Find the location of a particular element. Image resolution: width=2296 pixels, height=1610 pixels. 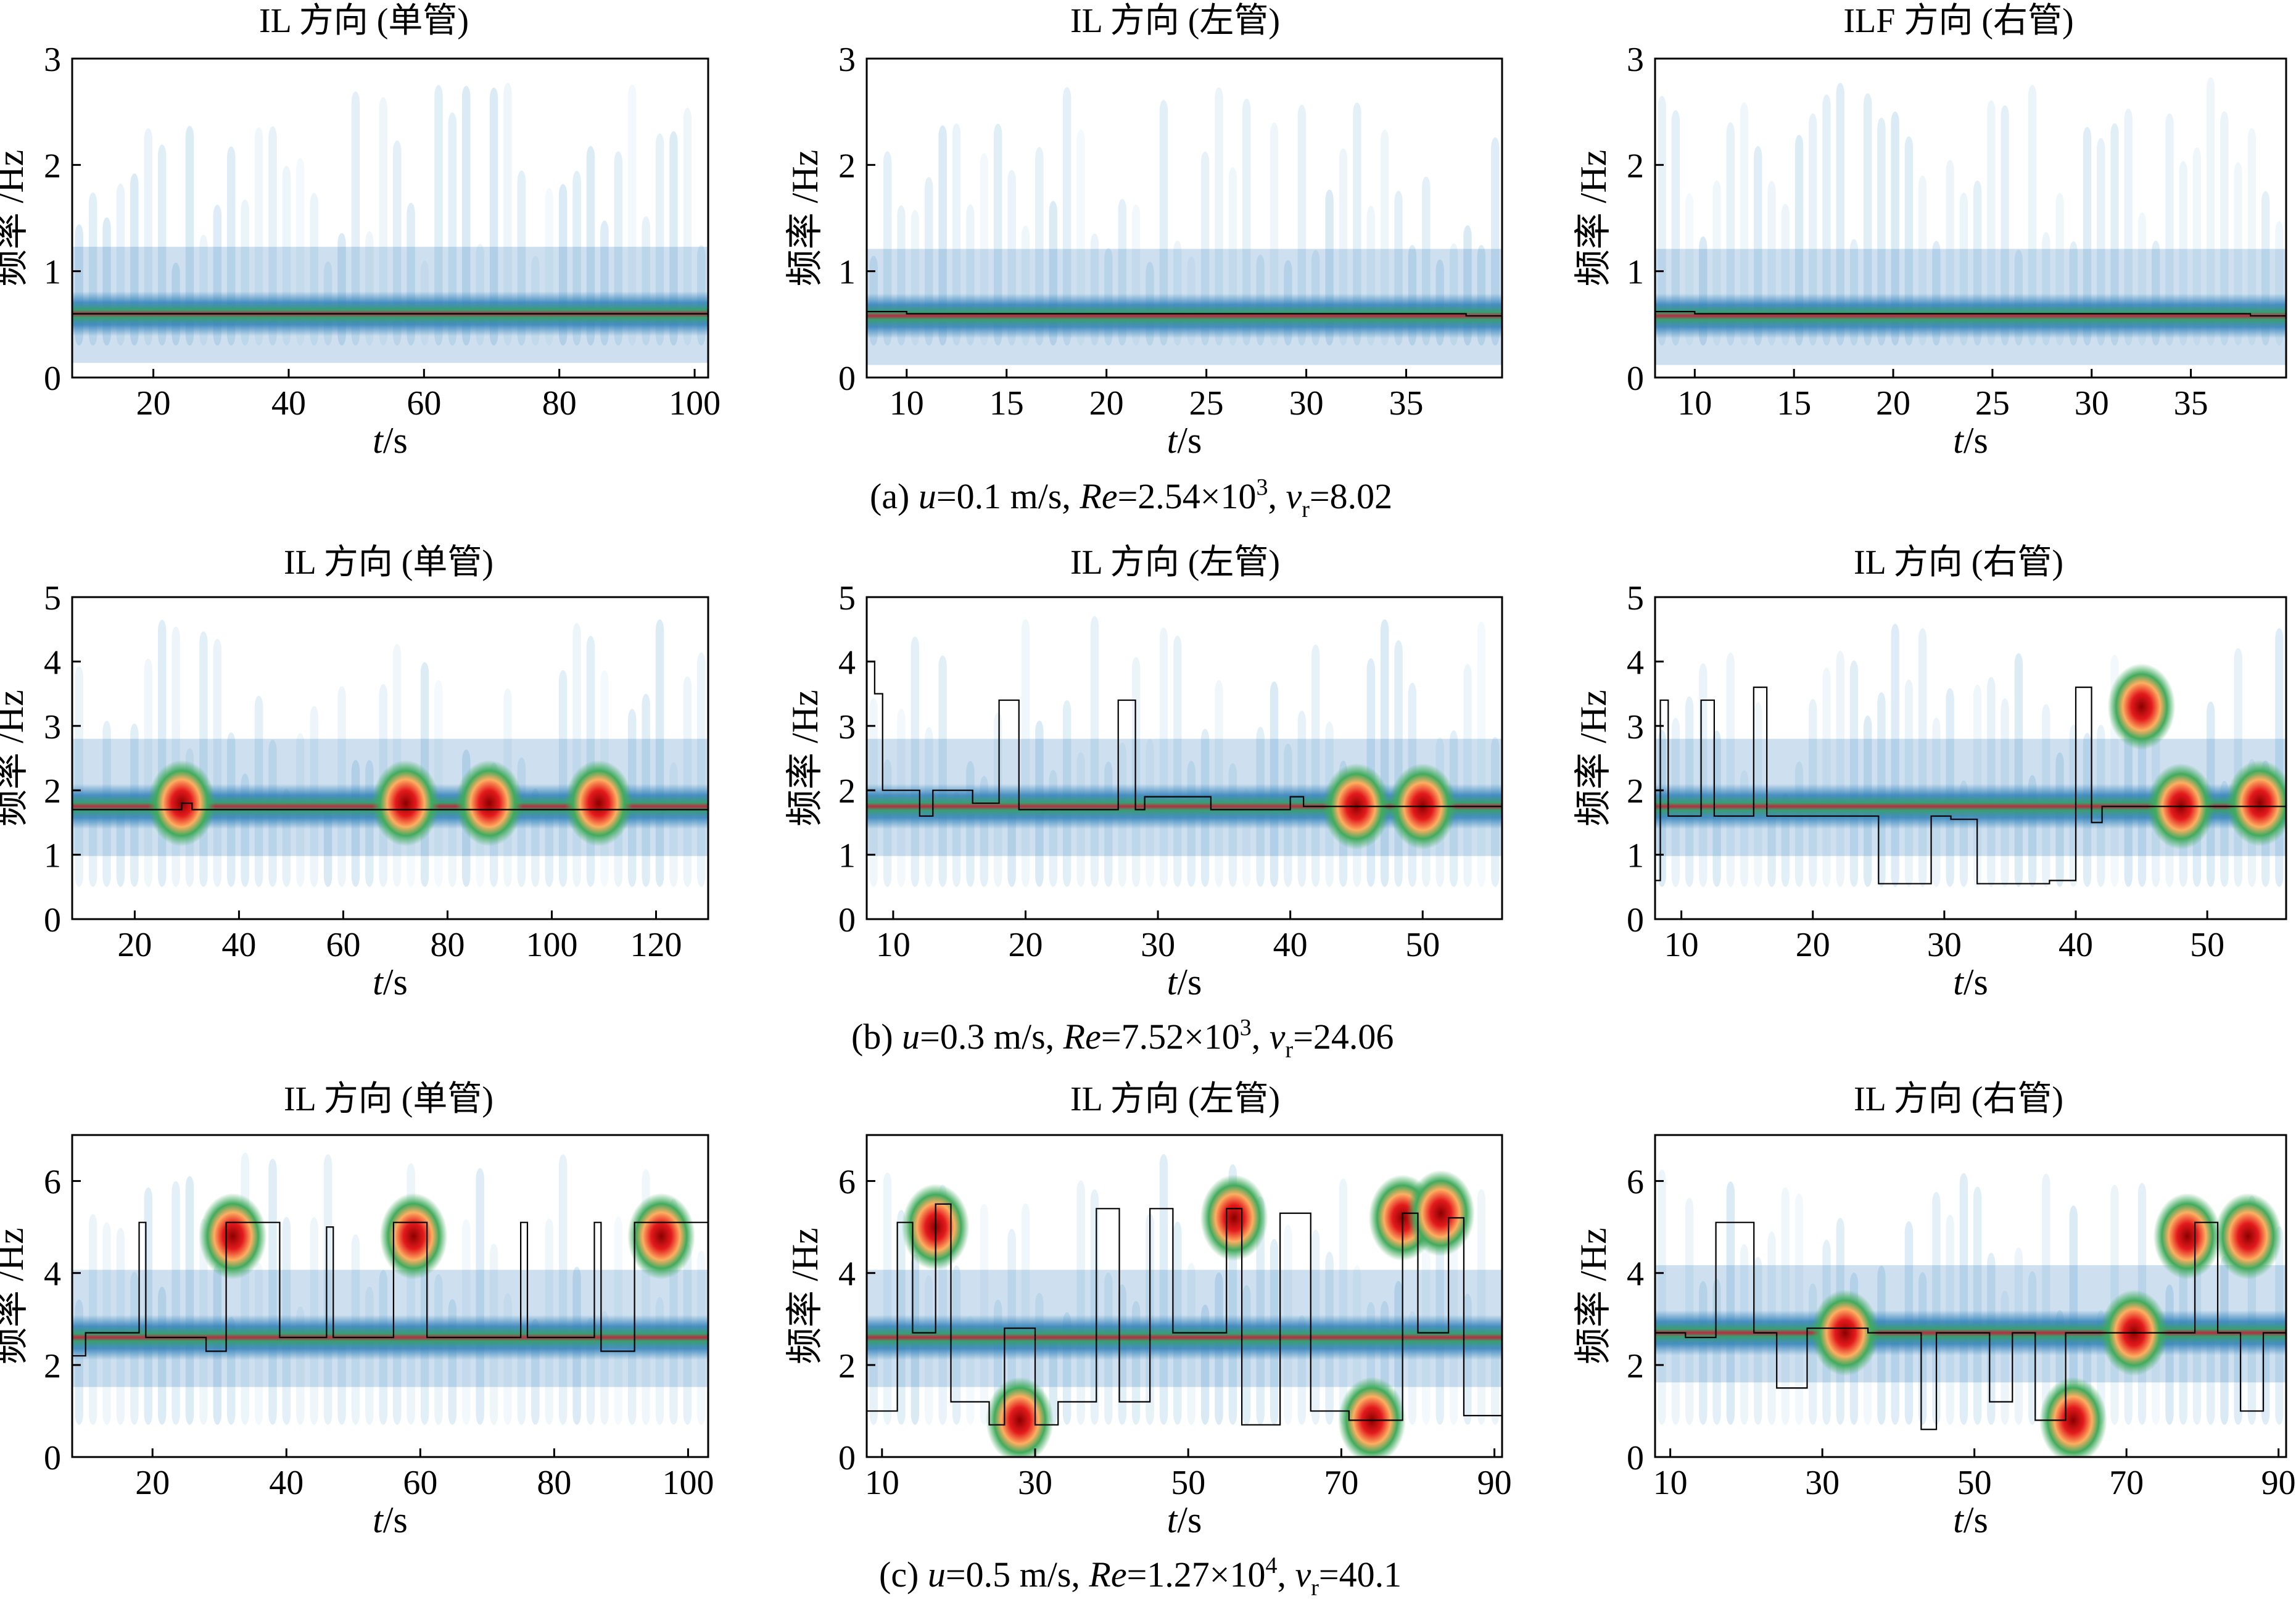

spectrogram-plot: 20 40 60 80 100 0 1 2 3 t/s 频率 /Hz is located at coordinates (360, 251).